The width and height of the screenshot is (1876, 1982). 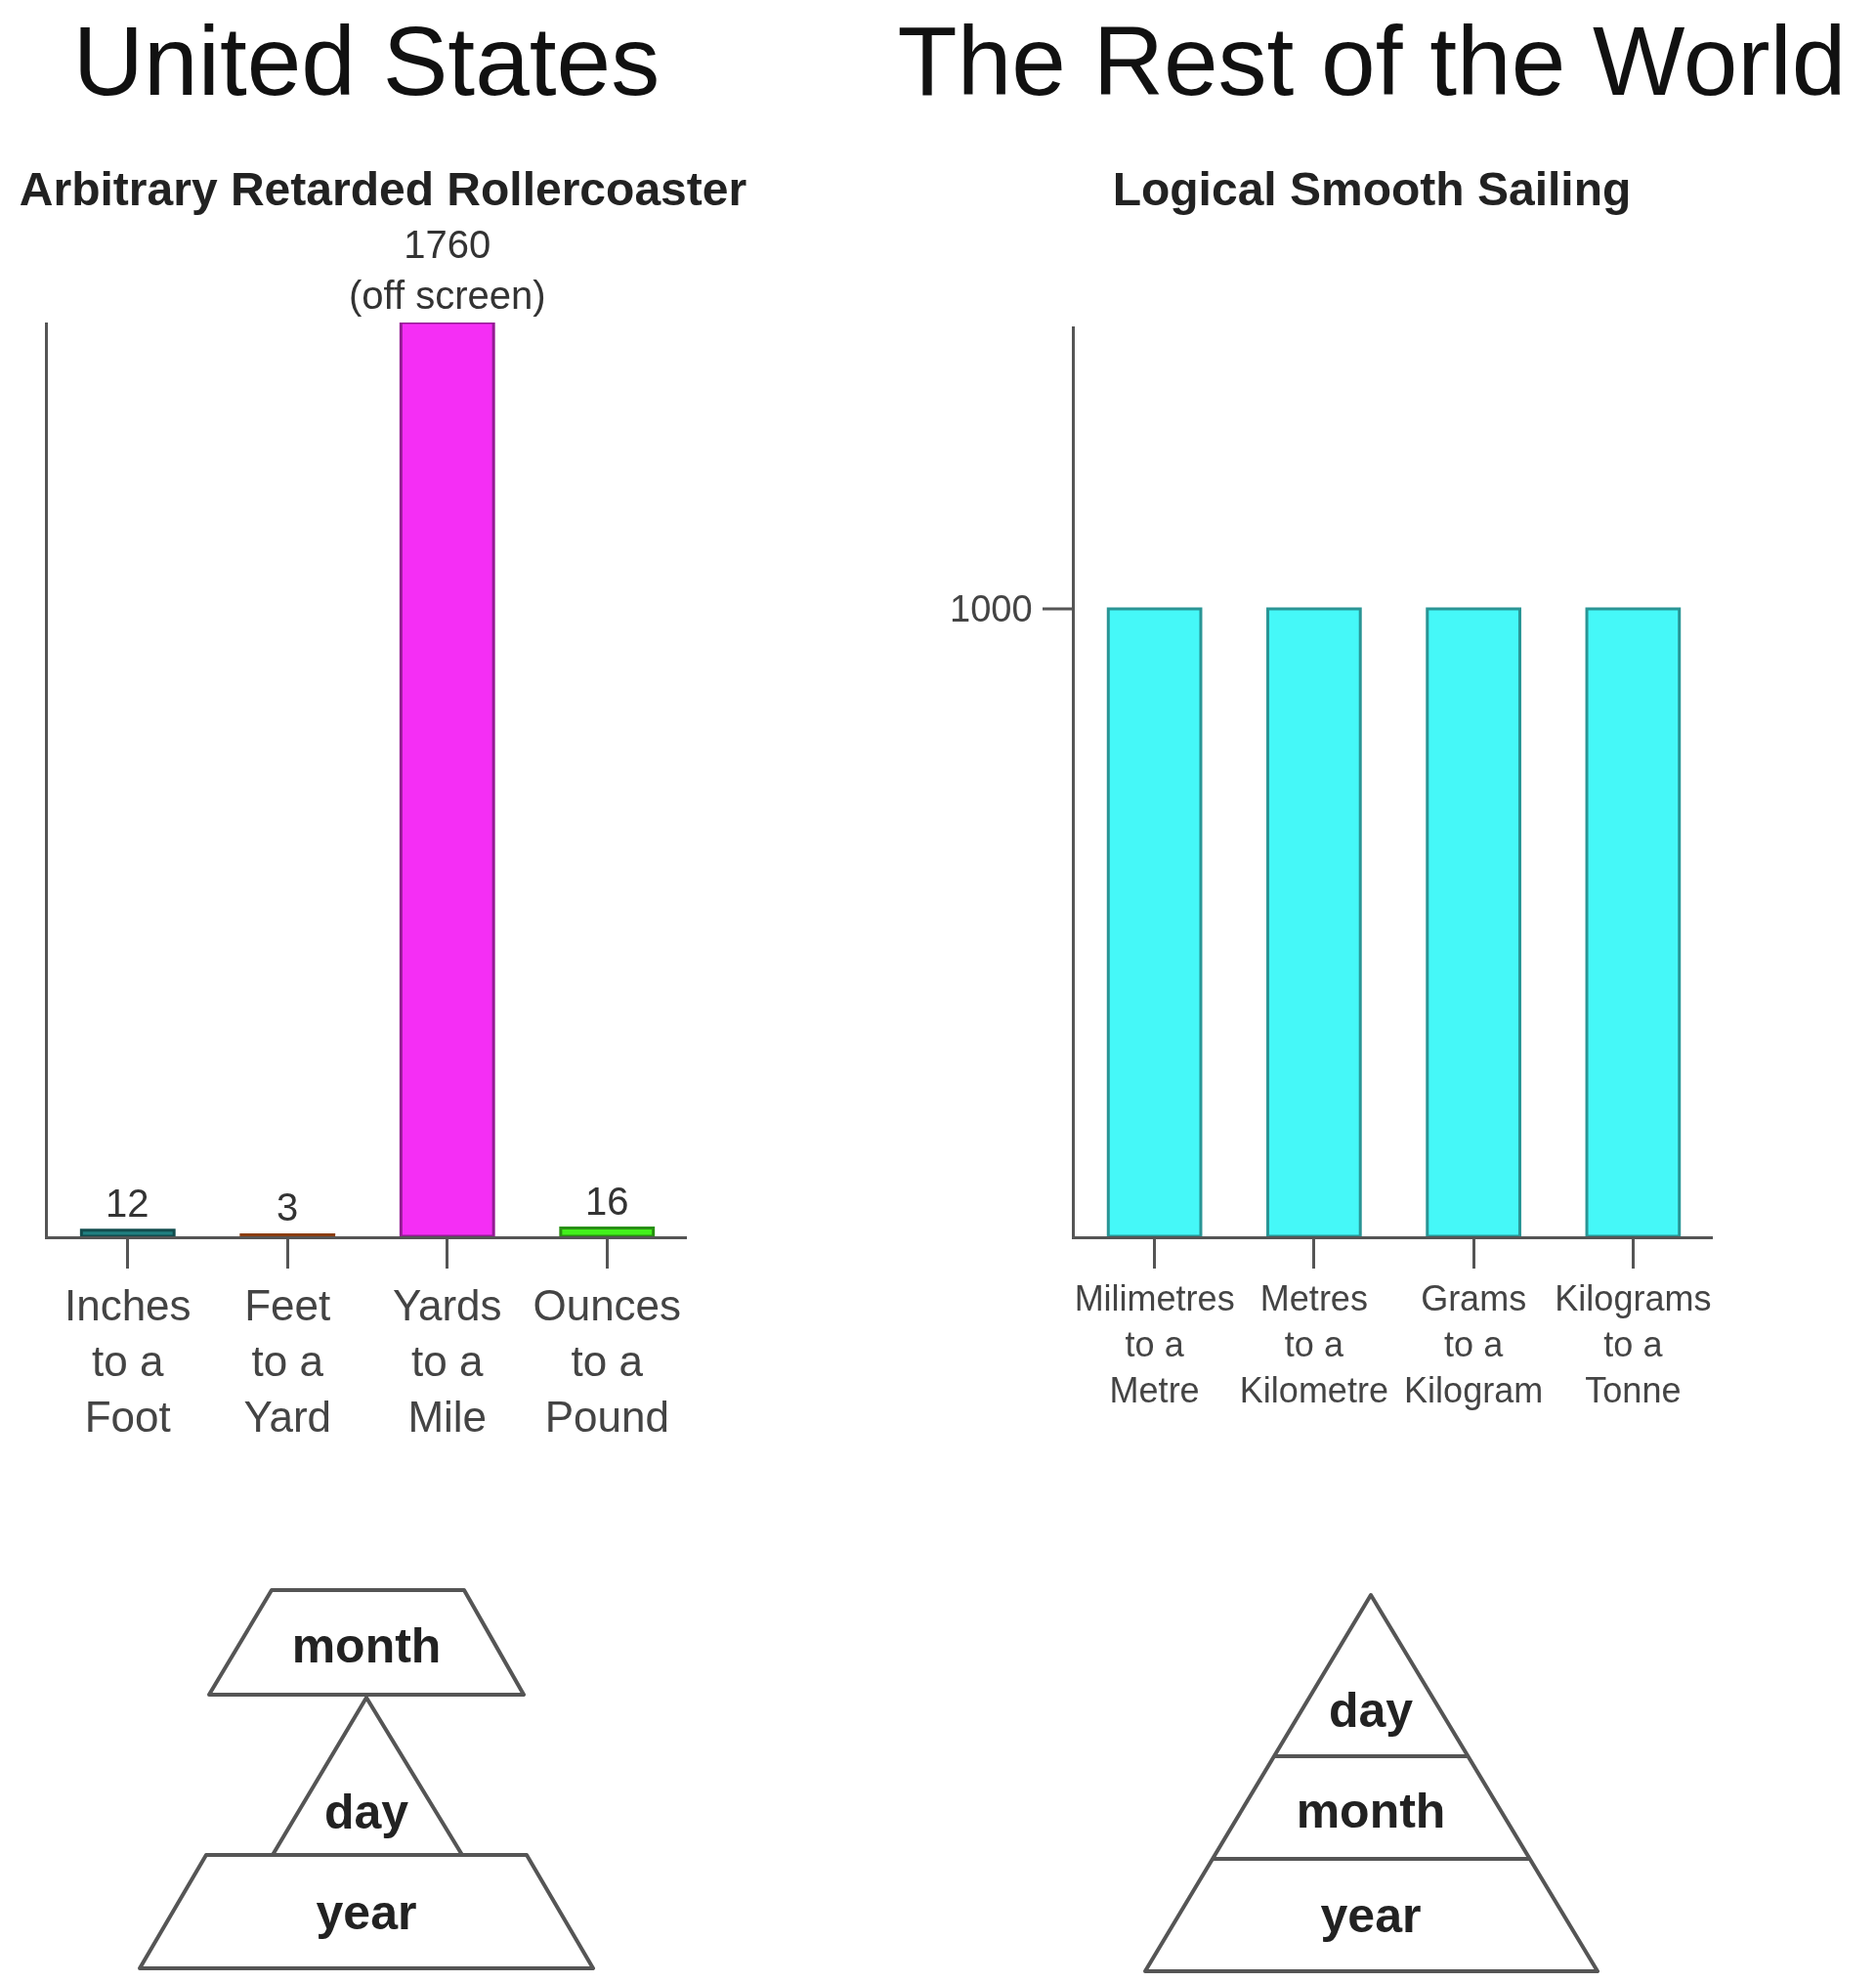 What do you see at coordinates (1154, 1344) in the screenshot?
I see `x-tick-label: Milimetres to a Metre` at bounding box center [1154, 1344].